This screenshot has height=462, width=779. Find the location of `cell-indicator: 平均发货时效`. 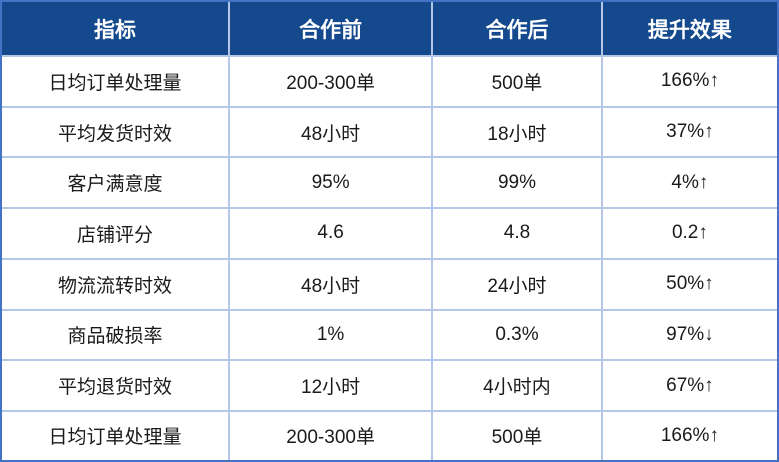

cell-indicator: 平均发货时效 is located at coordinates (116, 132).